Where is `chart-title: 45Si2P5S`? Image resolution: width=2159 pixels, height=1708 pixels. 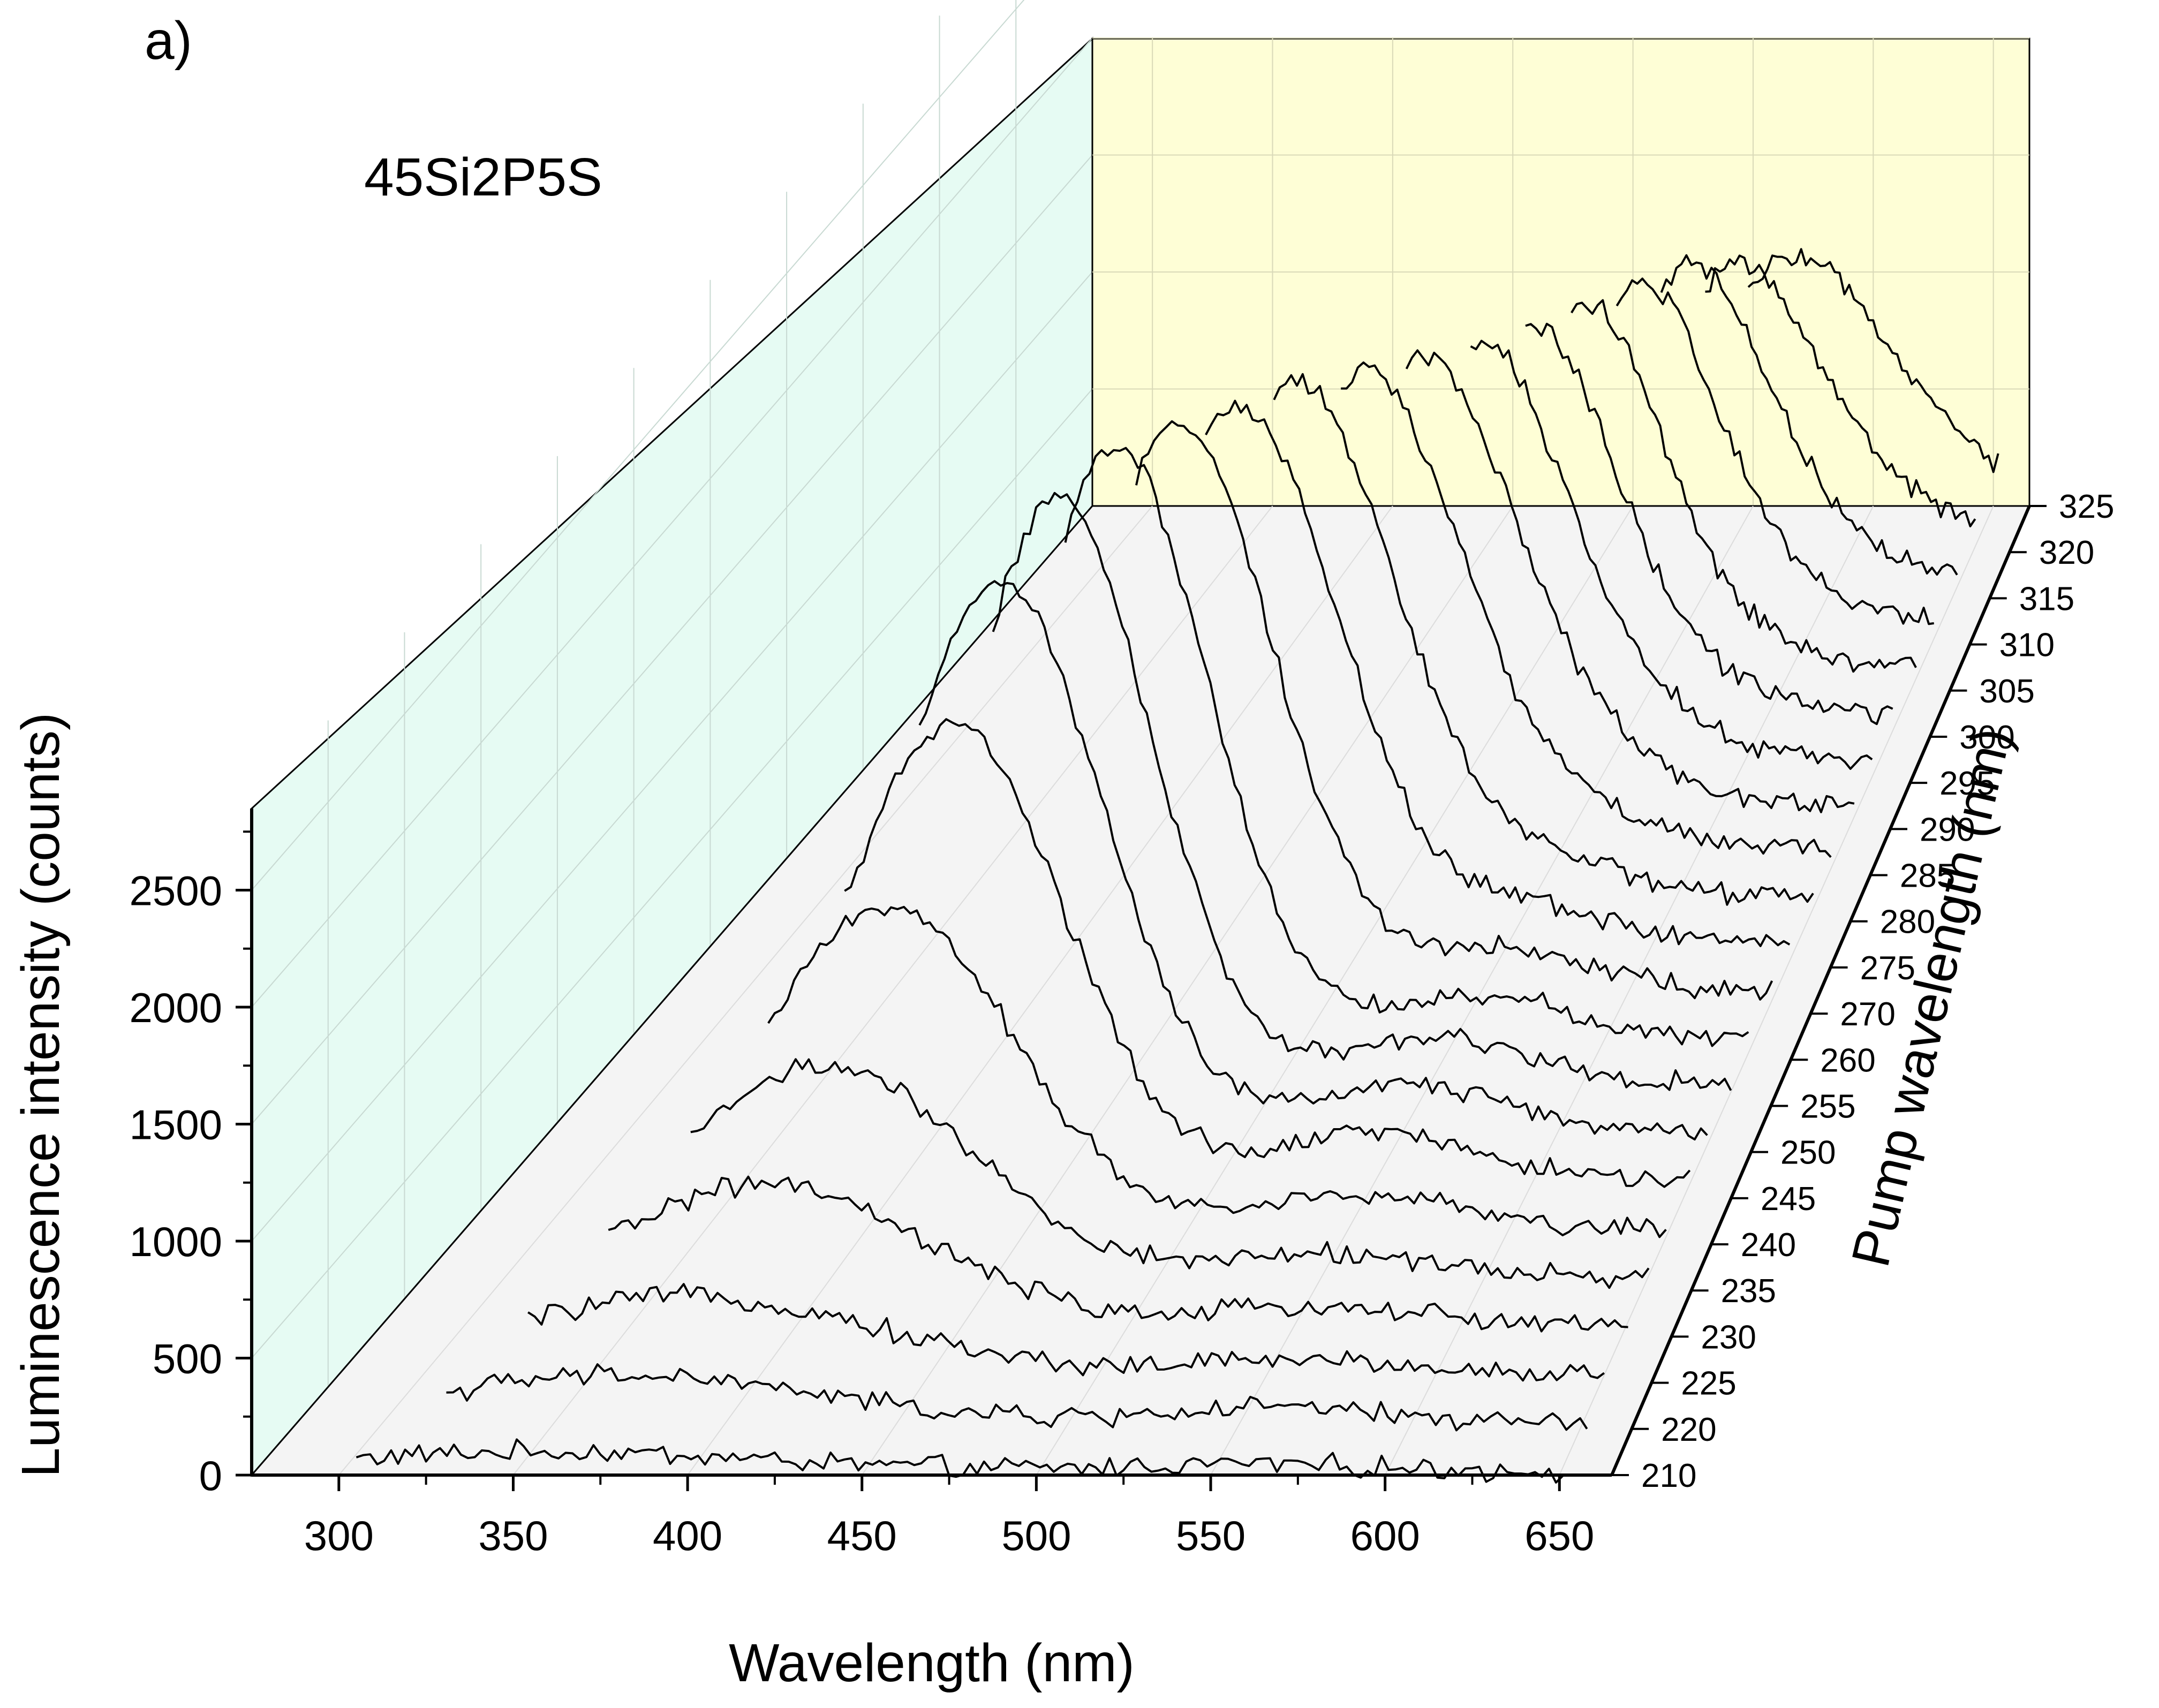
chart-title: 45Si2P5S is located at coordinates (483, 177).